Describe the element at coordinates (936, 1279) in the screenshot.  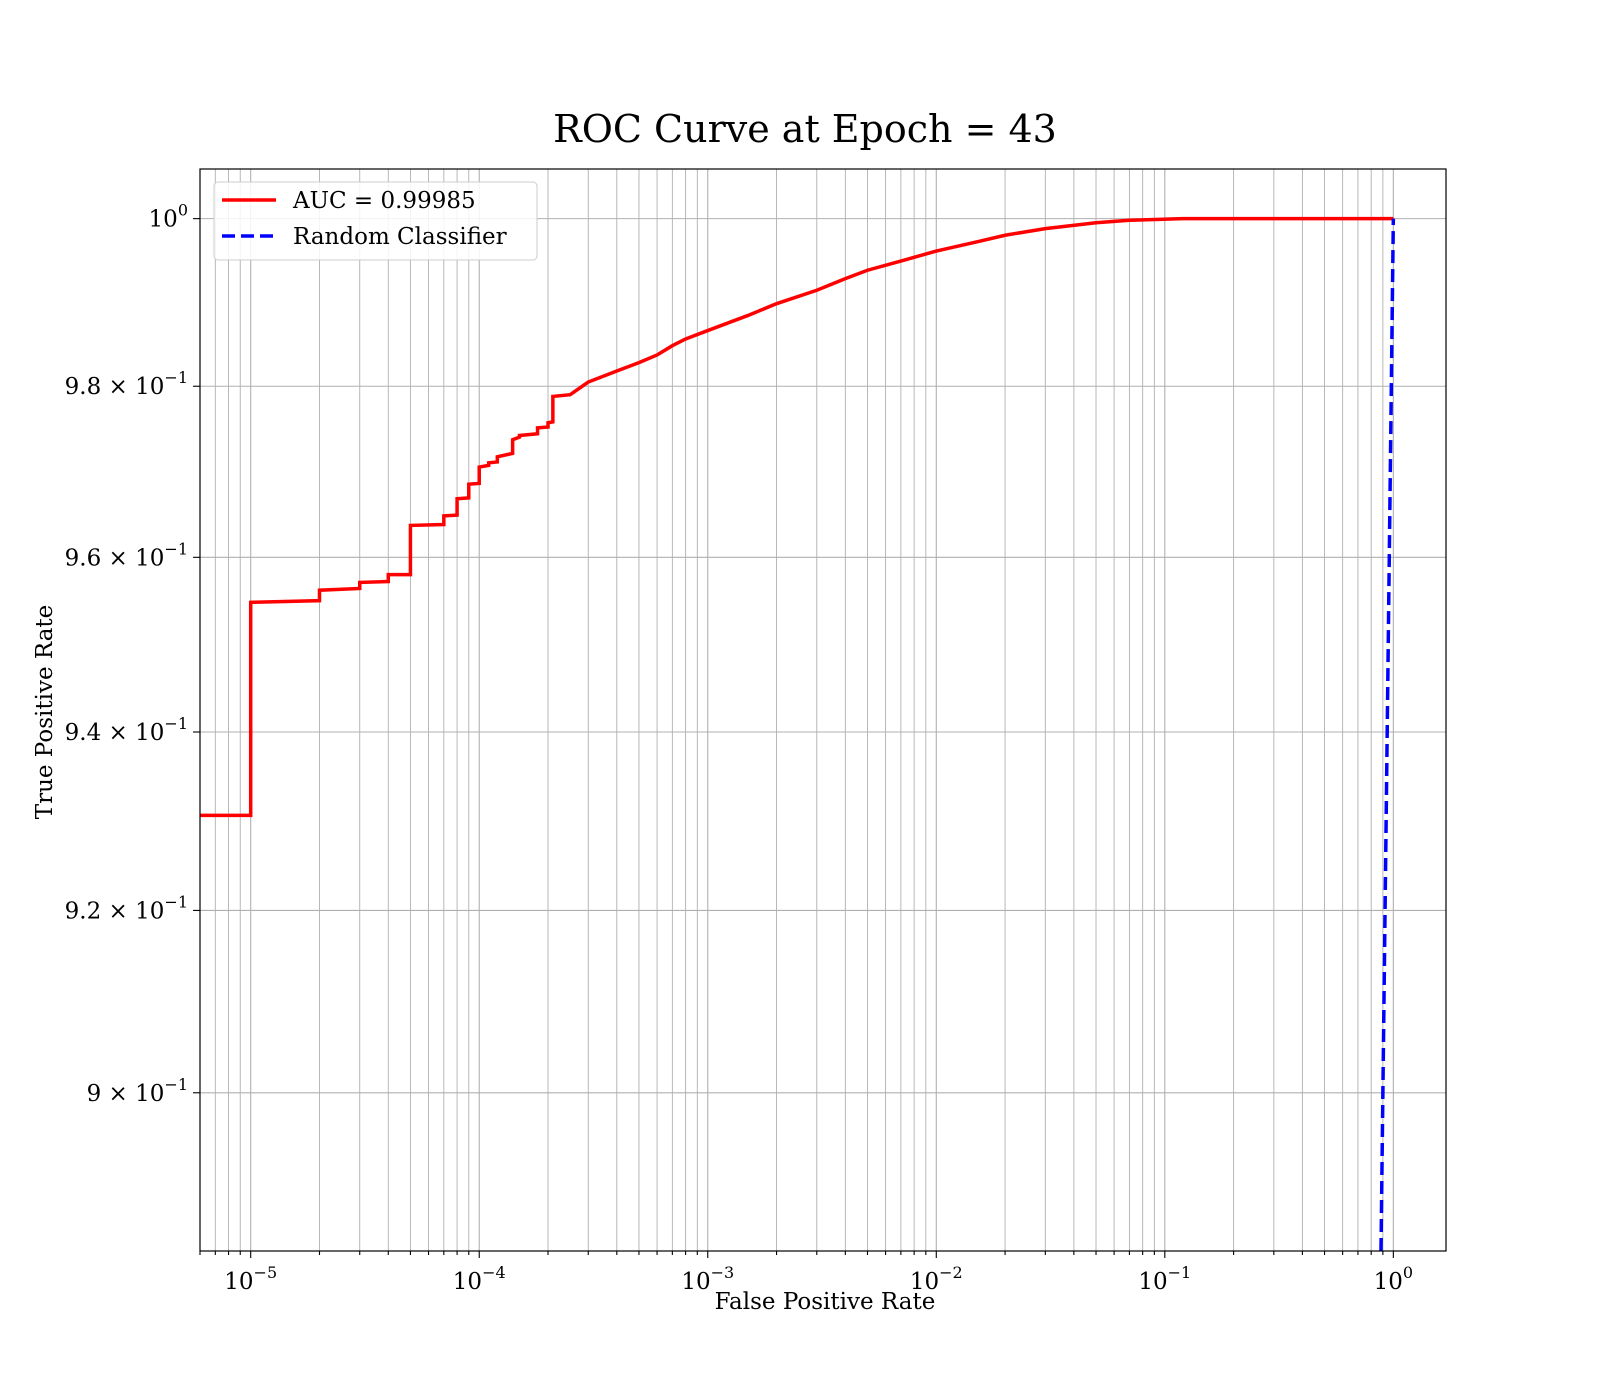
I see `x-tick-label: 10⁻²` at that location.